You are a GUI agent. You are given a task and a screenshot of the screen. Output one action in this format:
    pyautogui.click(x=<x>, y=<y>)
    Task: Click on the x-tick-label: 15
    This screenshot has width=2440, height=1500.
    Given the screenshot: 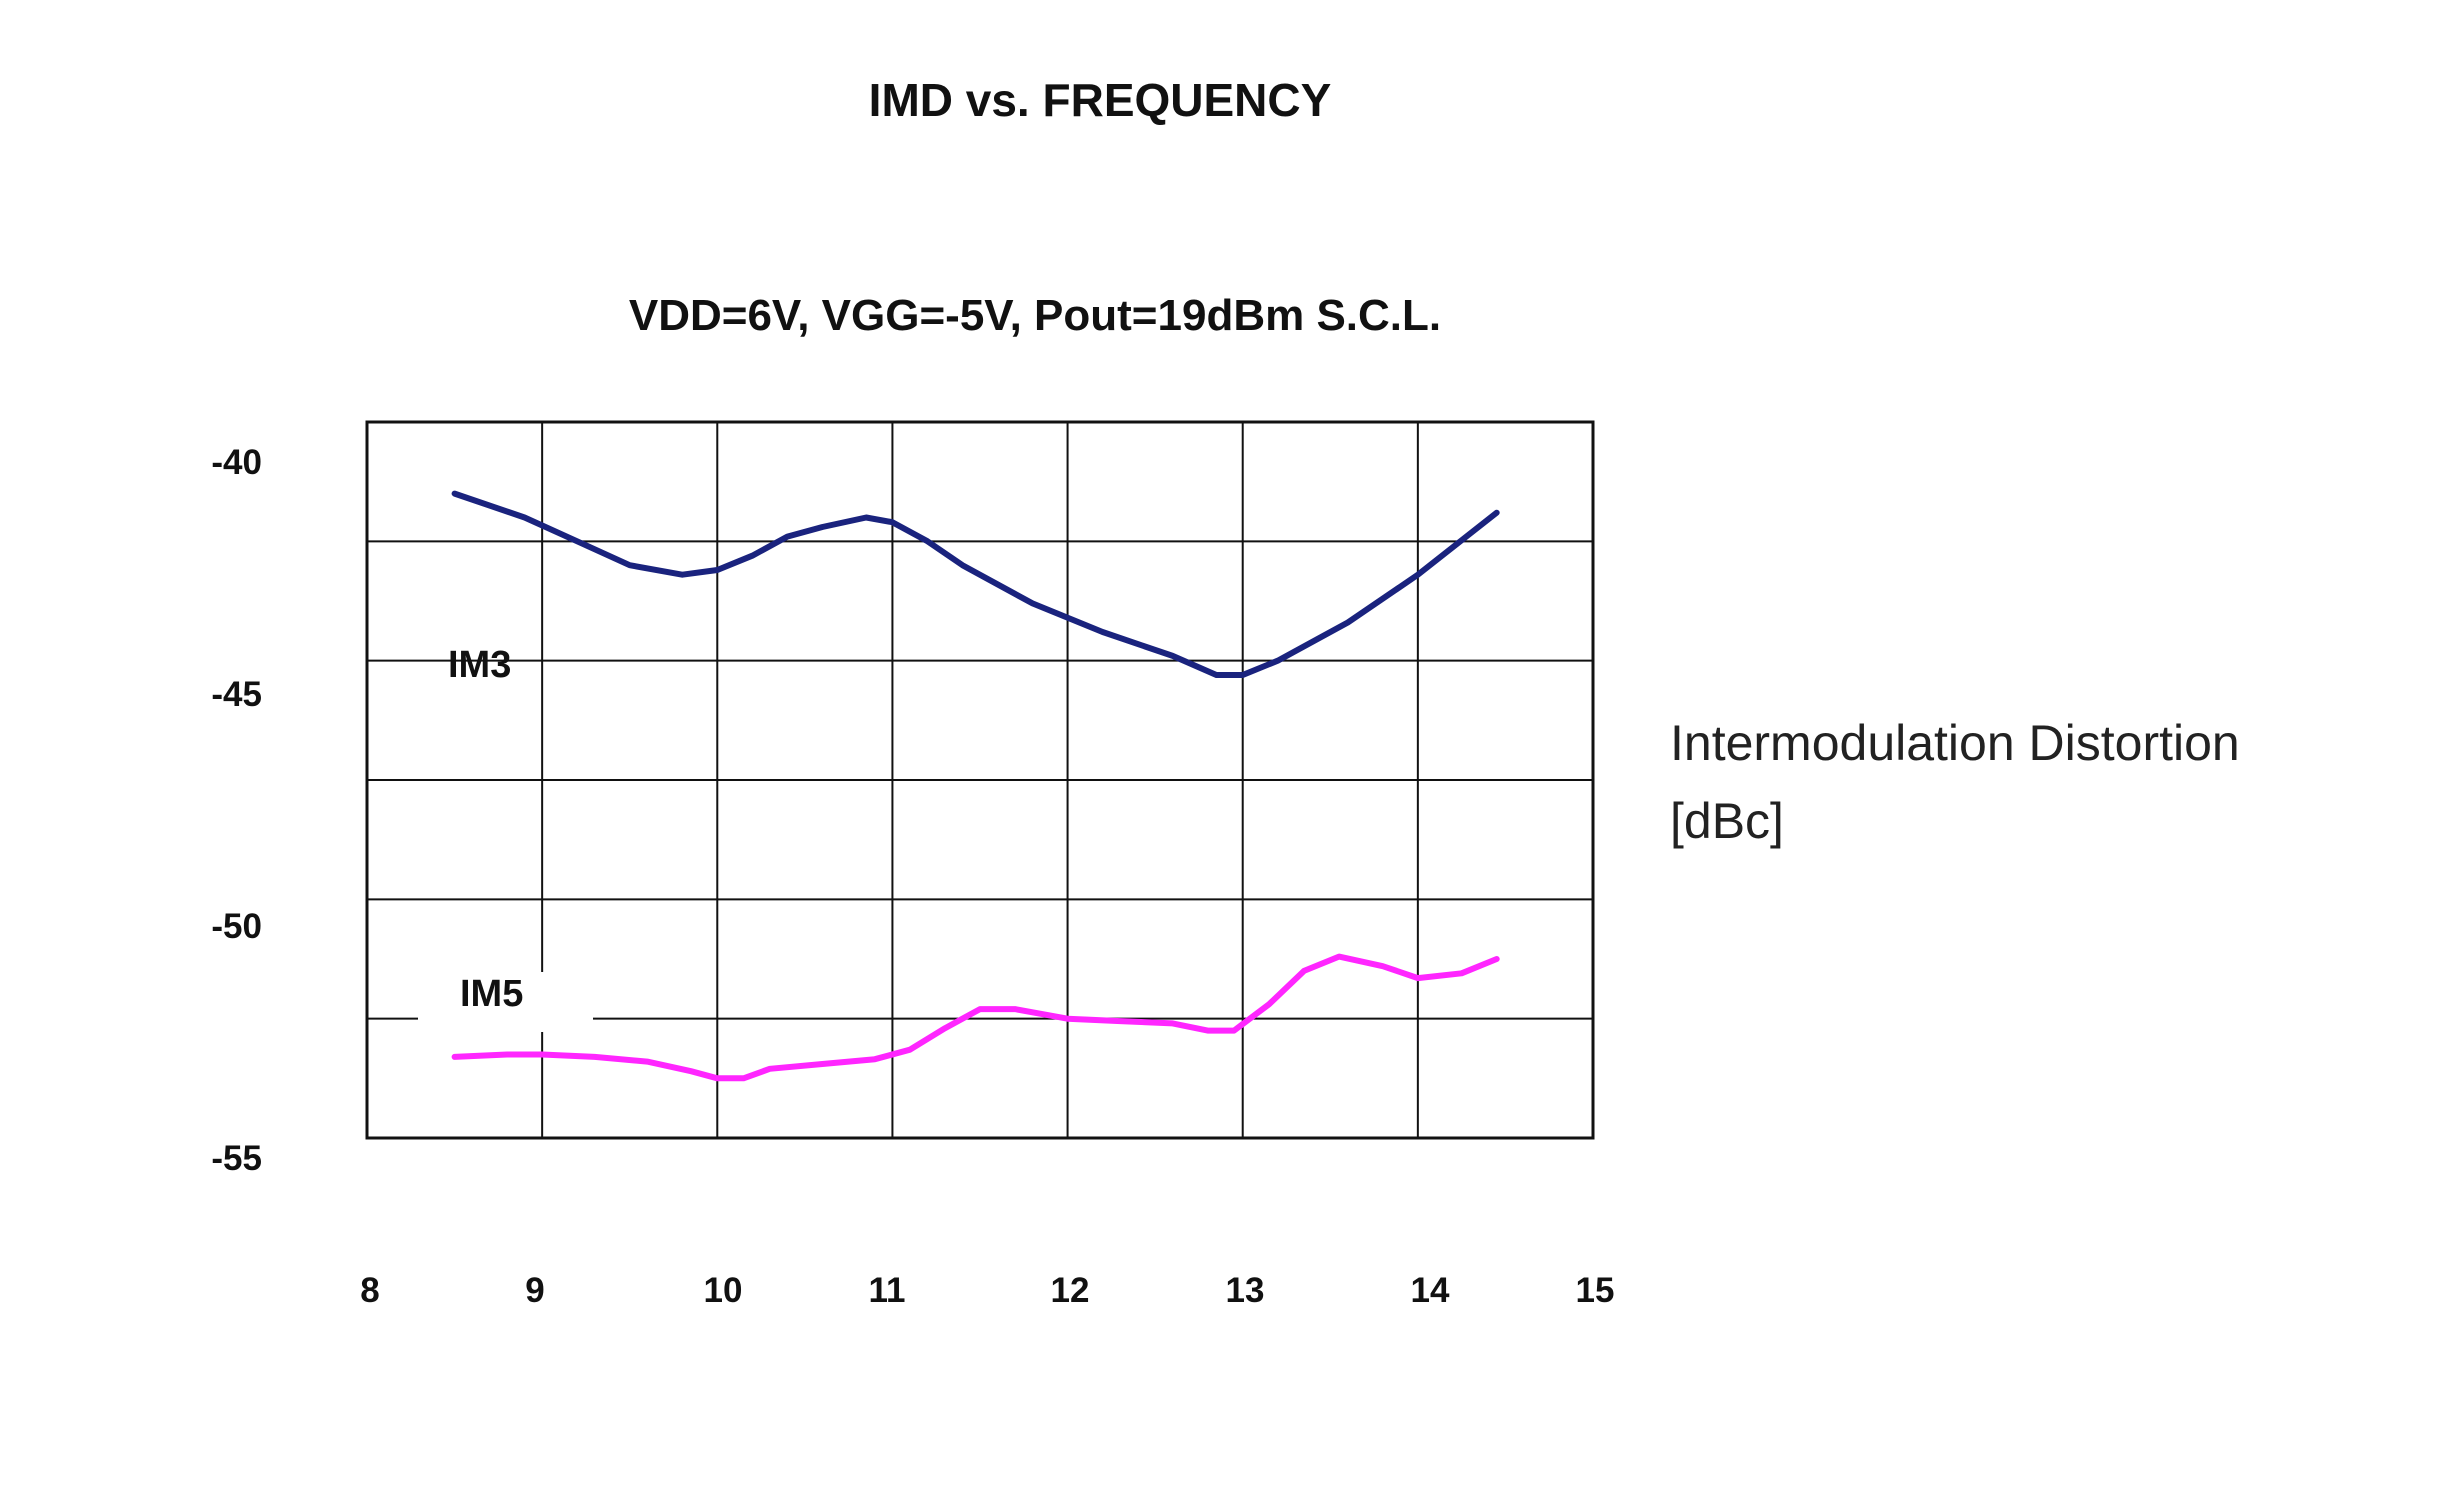 What is the action you would take?
    pyautogui.click(x=1595, y=1290)
    